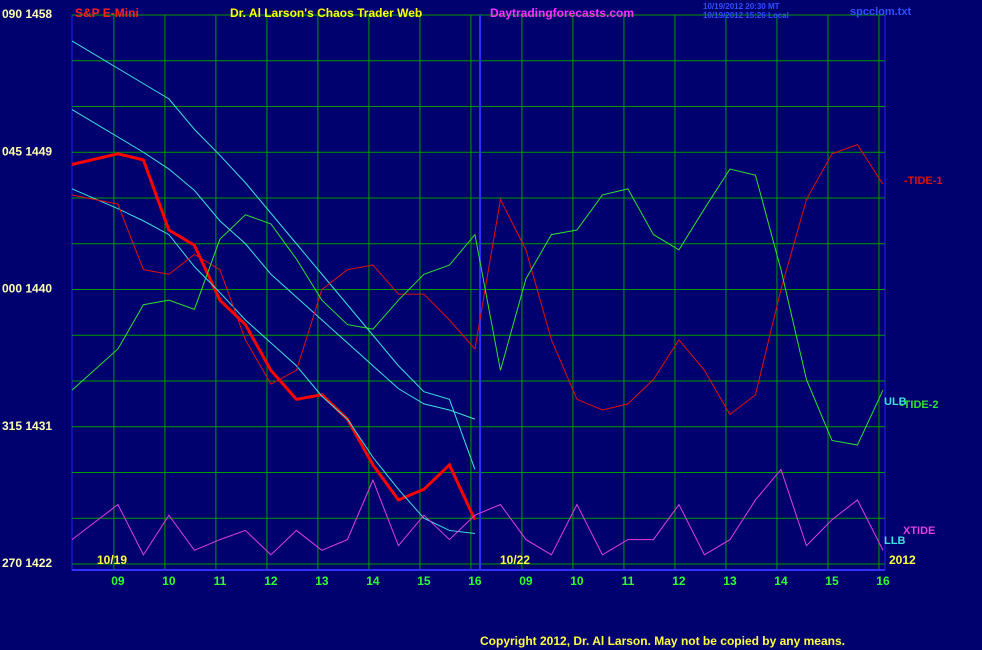 This screenshot has height=650, width=982. What do you see at coordinates (919, 405) in the screenshot?
I see `series-label: -TIDE-2` at bounding box center [919, 405].